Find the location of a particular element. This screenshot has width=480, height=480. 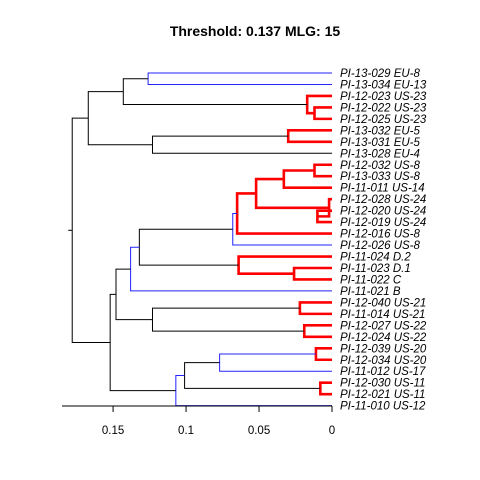

branch-n21 is located at coordinates (228, 319).